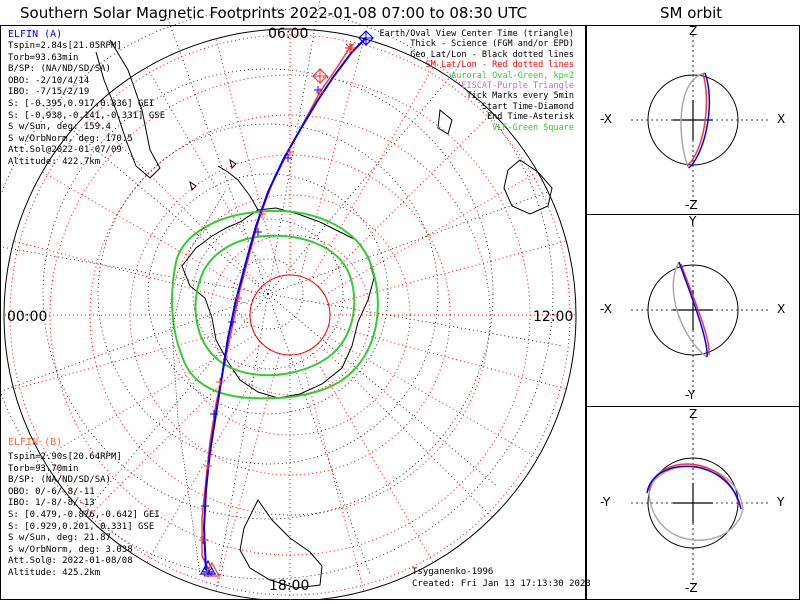 The image size is (800, 604). Describe the element at coordinates (212, 569) in the screenshot. I see `elfin-b-center-triangle` at that location.